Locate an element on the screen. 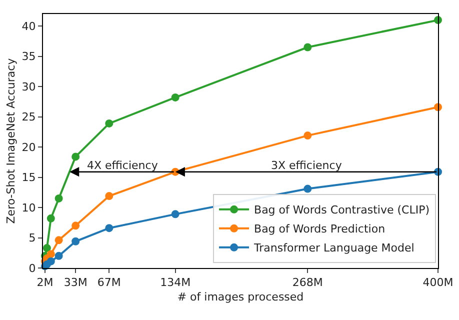 The height and width of the screenshot is (320, 459). legend-label: Bag of Words Contrastive (CLIP) is located at coordinates (342, 210).